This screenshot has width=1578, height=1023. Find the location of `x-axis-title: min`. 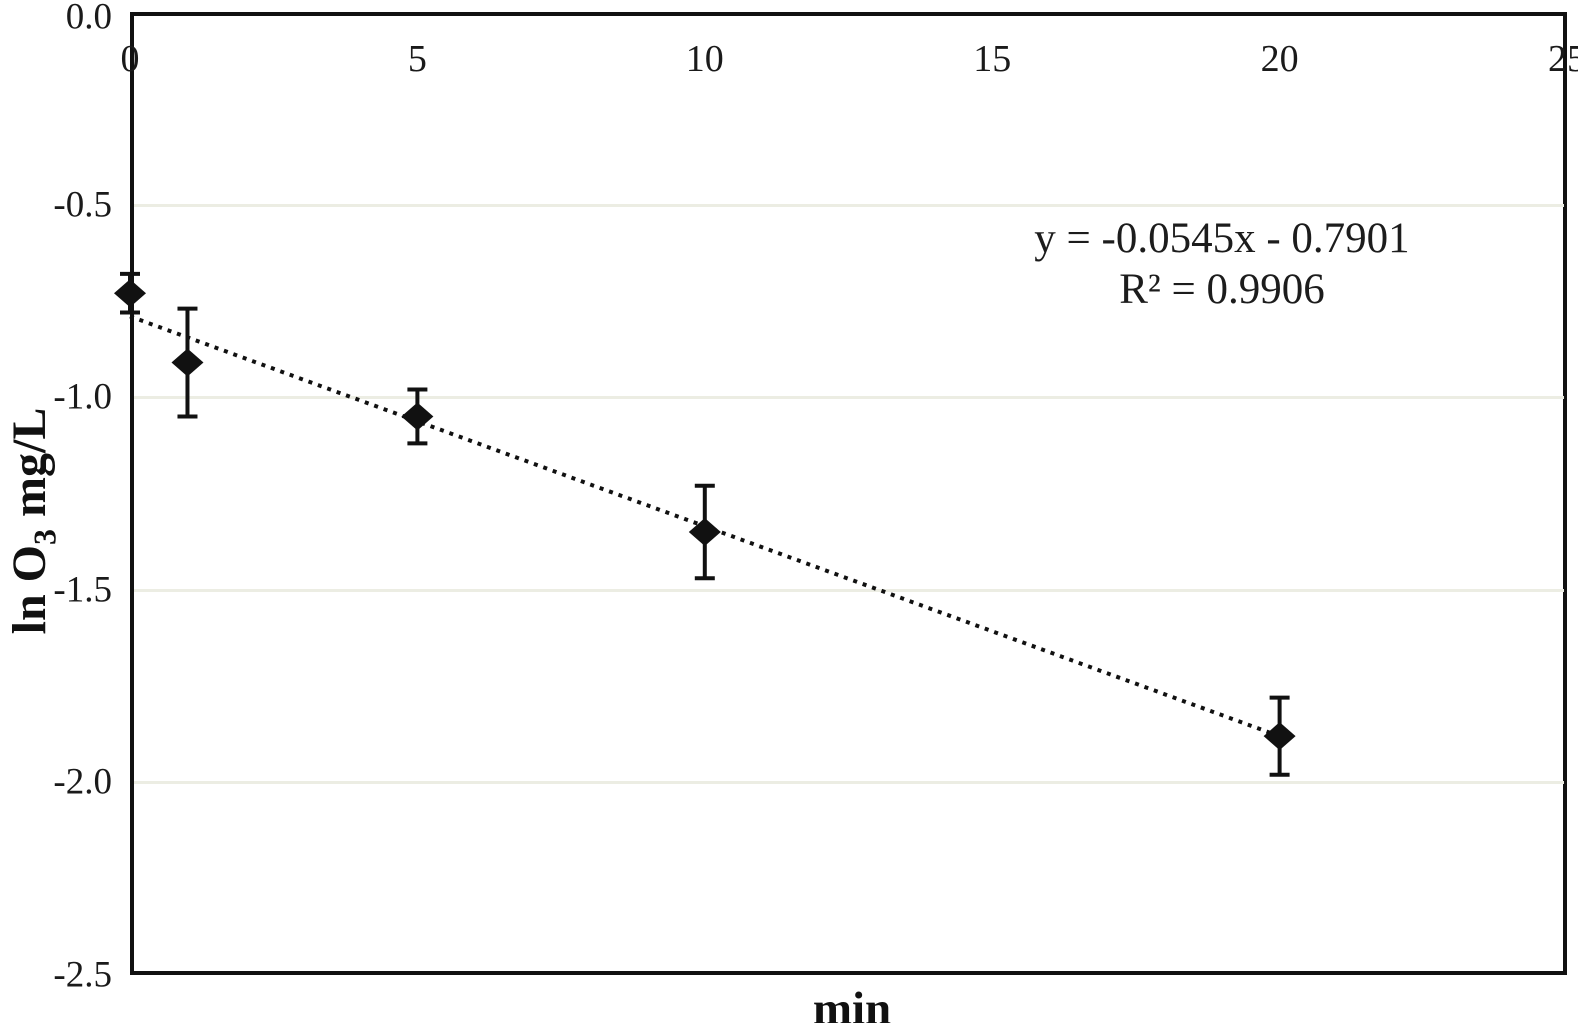

x-axis-title: min is located at coordinates (852, 1003).